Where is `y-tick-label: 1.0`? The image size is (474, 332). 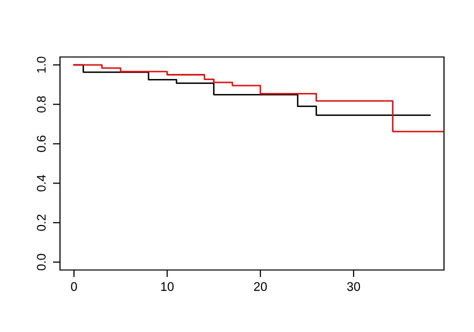
y-tick-label: 1.0 is located at coordinates (41, 64).